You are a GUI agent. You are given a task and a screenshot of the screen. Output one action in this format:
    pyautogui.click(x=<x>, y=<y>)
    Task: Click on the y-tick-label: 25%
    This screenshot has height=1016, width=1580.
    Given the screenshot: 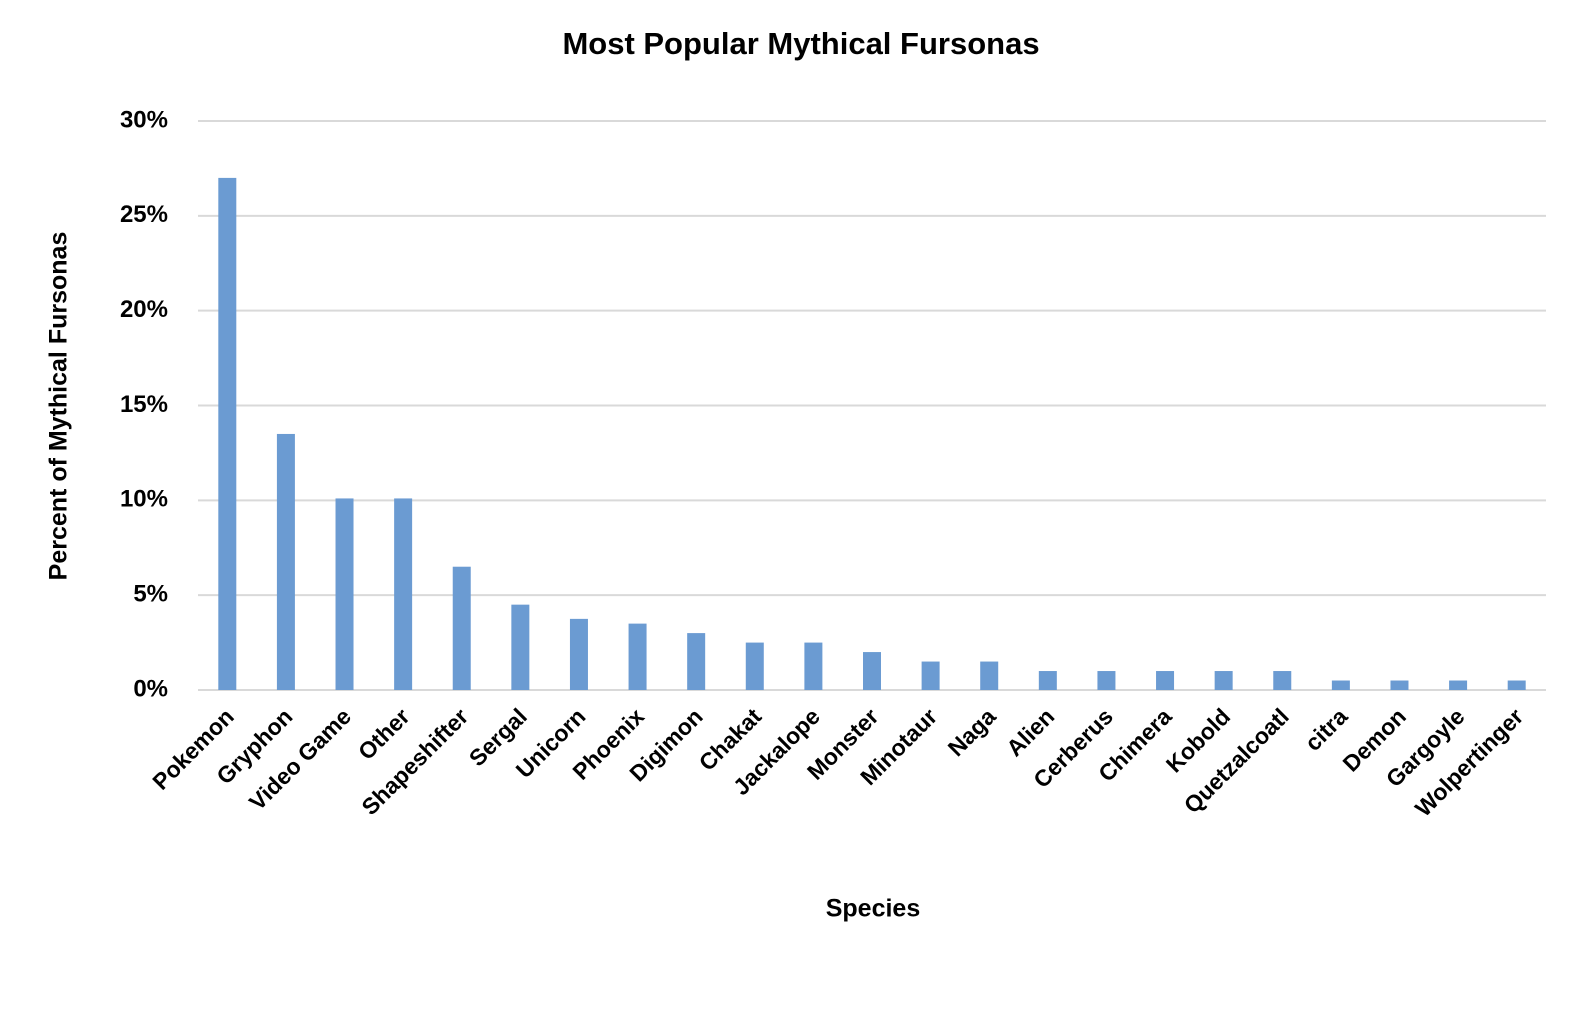 What is the action you would take?
    pyautogui.click(x=144, y=214)
    